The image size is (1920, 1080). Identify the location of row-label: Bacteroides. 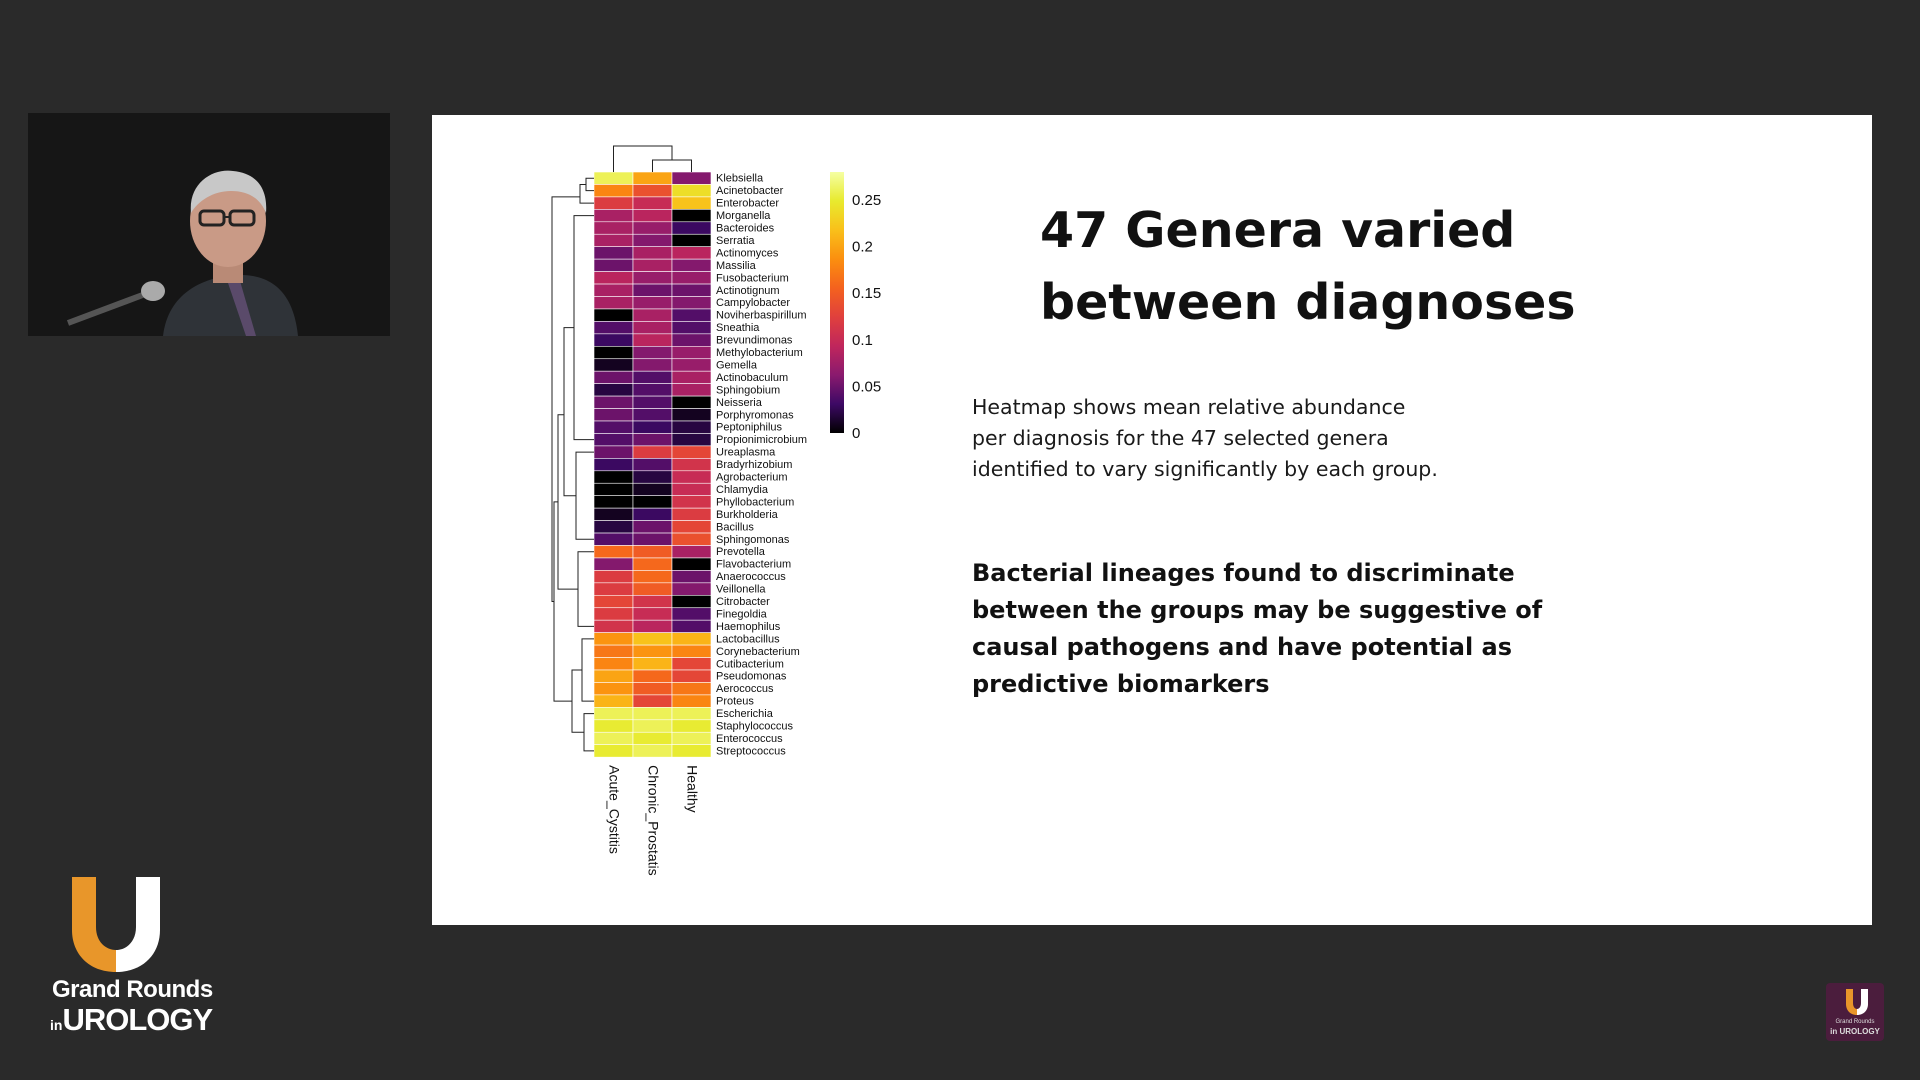
(745, 229).